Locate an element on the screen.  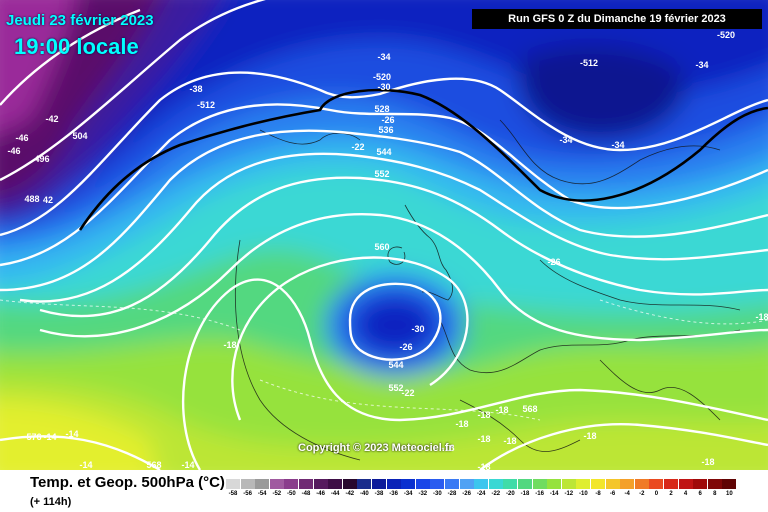
scale-label: -22 is located at coordinates (496, 494).